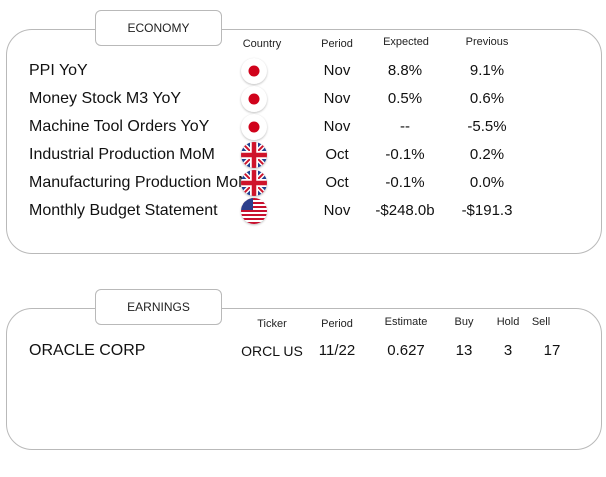  I want to click on header-sell: Sell, so click(541, 322).